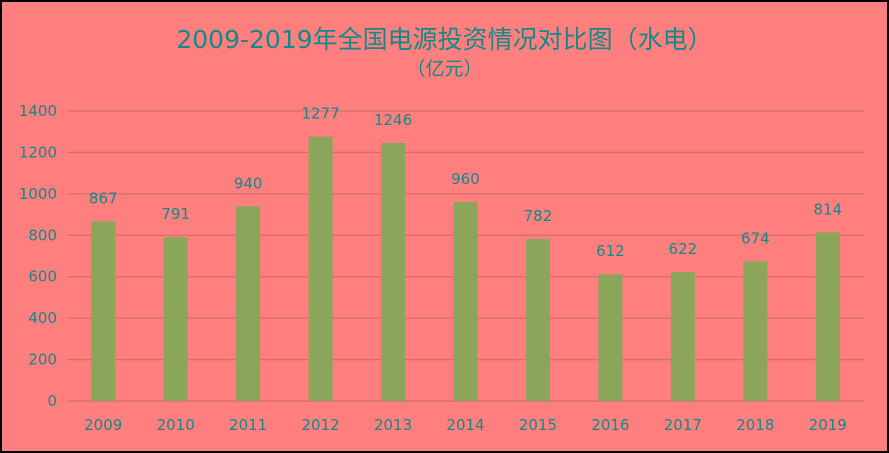 The height and width of the screenshot is (453, 889). Describe the element at coordinates (755, 425) in the screenshot. I see `x-tick-label: 2018` at that location.